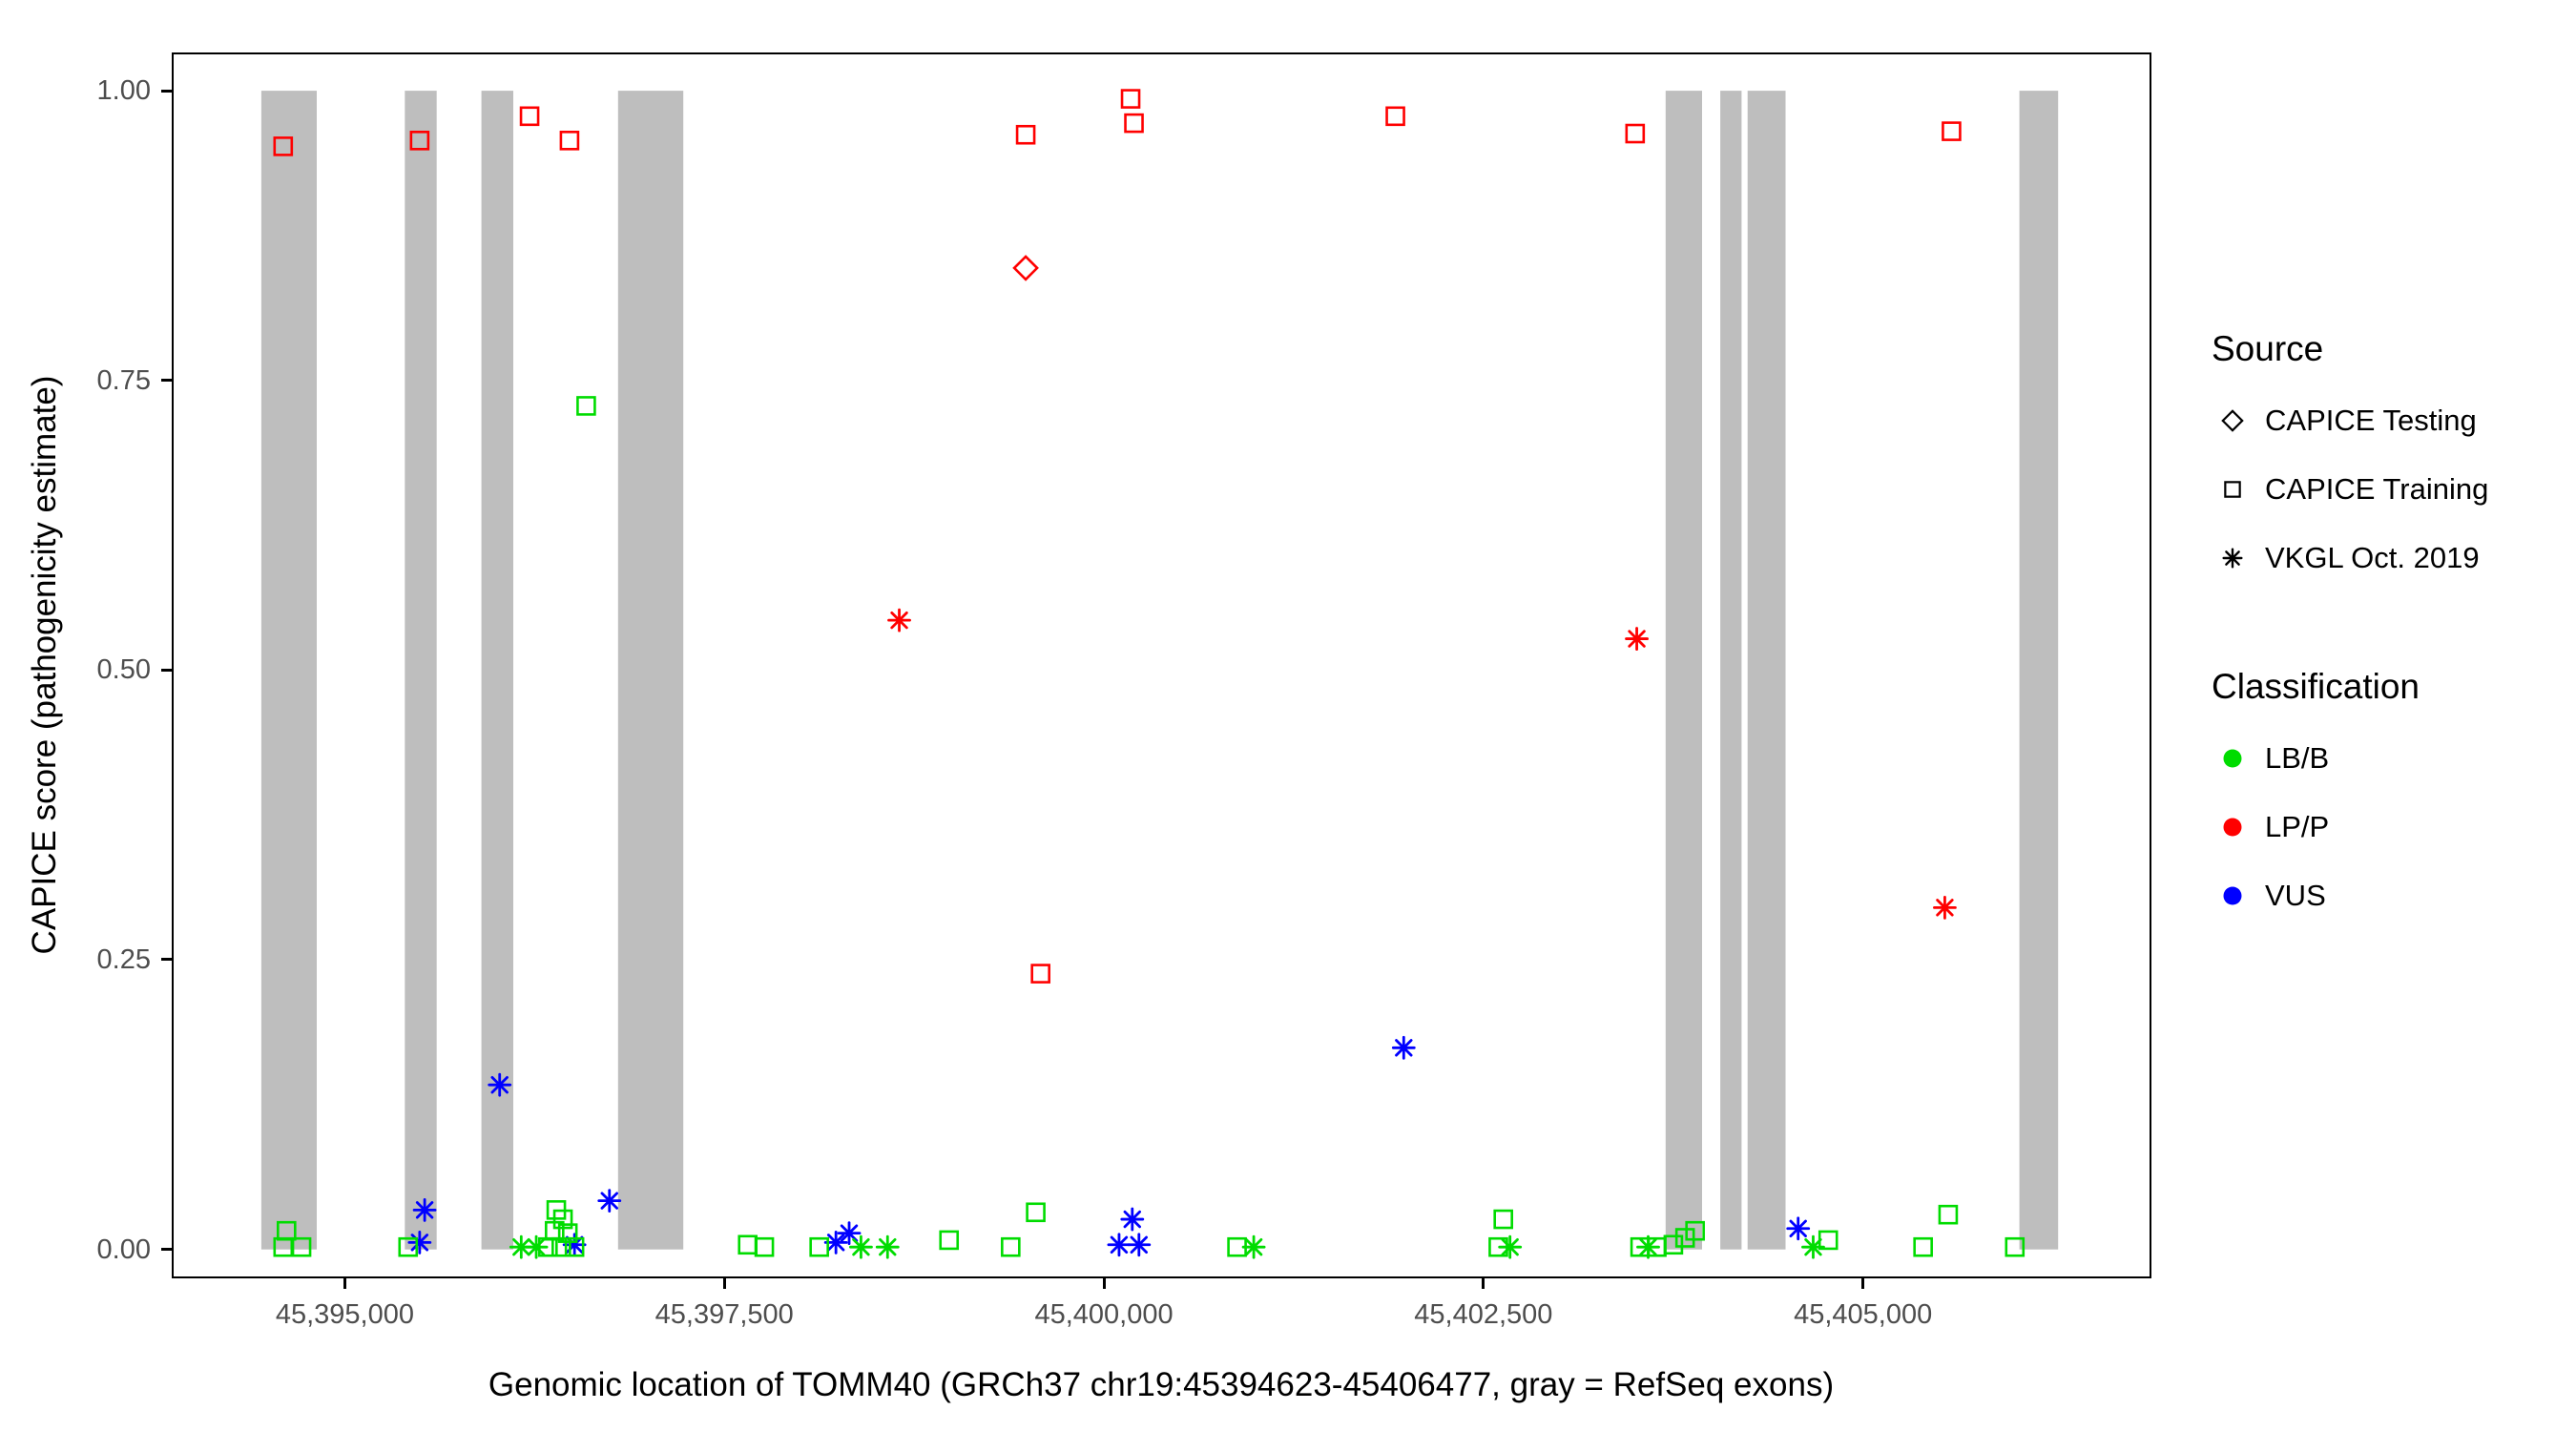 The width and height of the screenshot is (2576, 1431). I want to click on x-tick-label: 45,395,000, so click(344, 1314).